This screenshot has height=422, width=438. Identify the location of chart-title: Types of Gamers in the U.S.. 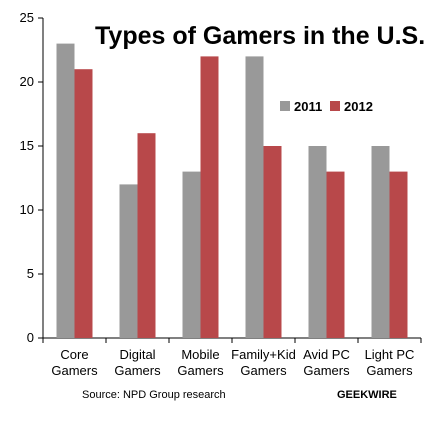
(260, 36).